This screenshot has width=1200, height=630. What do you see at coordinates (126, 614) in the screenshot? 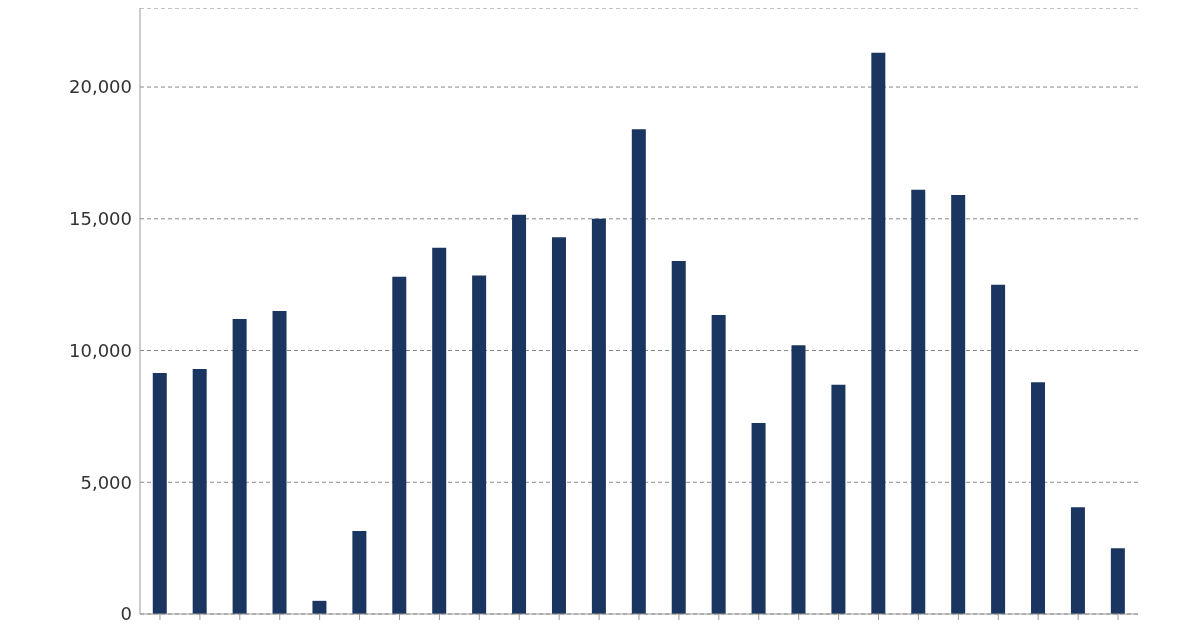
I see `y-tick-label: 0` at bounding box center [126, 614].